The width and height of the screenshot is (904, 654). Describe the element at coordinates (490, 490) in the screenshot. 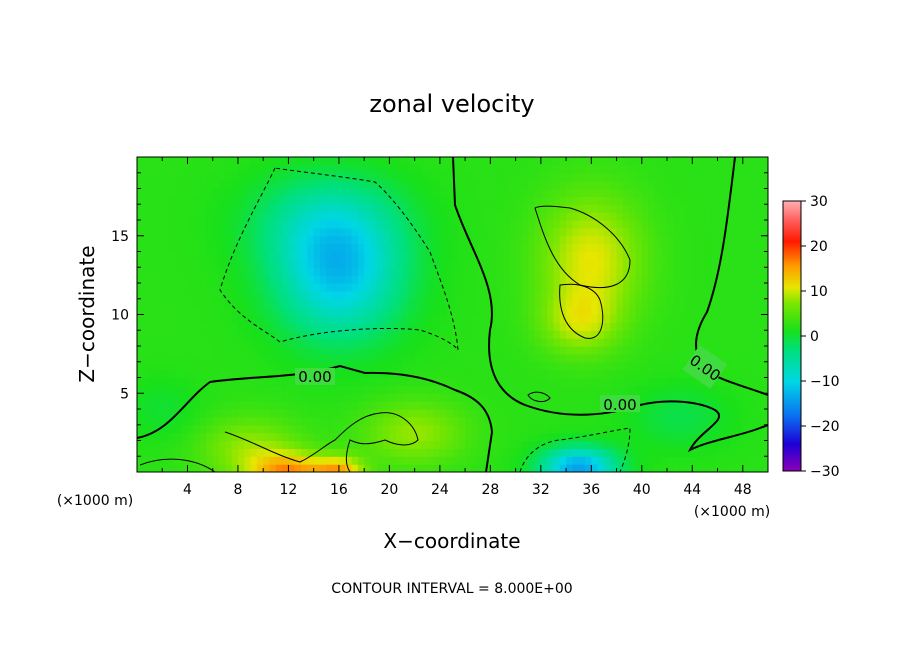

I see `x-tick-label: 28` at that location.